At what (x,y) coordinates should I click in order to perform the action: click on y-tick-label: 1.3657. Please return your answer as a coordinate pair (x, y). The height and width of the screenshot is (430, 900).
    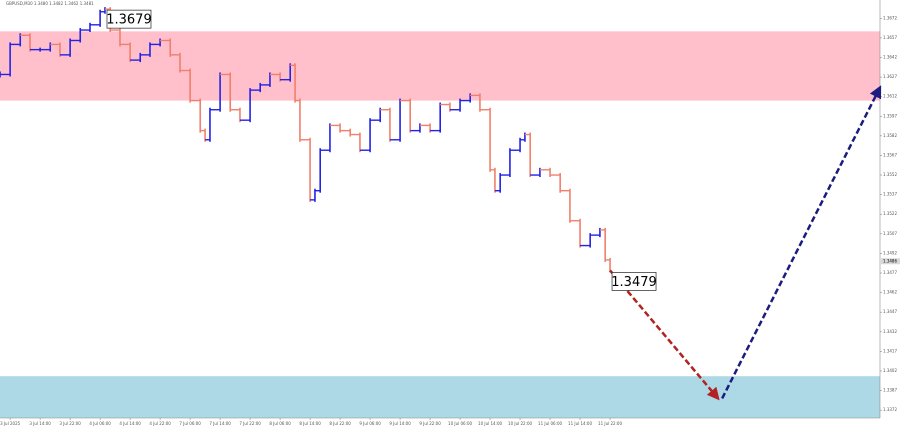
    Looking at the image, I should click on (890, 37).